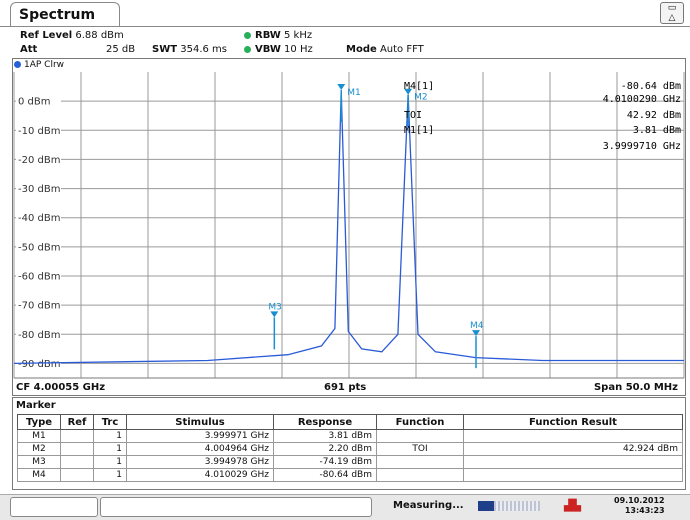  What do you see at coordinates (672, 8) in the screenshot?
I see `window-icon: ▭` at bounding box center [672, 8].